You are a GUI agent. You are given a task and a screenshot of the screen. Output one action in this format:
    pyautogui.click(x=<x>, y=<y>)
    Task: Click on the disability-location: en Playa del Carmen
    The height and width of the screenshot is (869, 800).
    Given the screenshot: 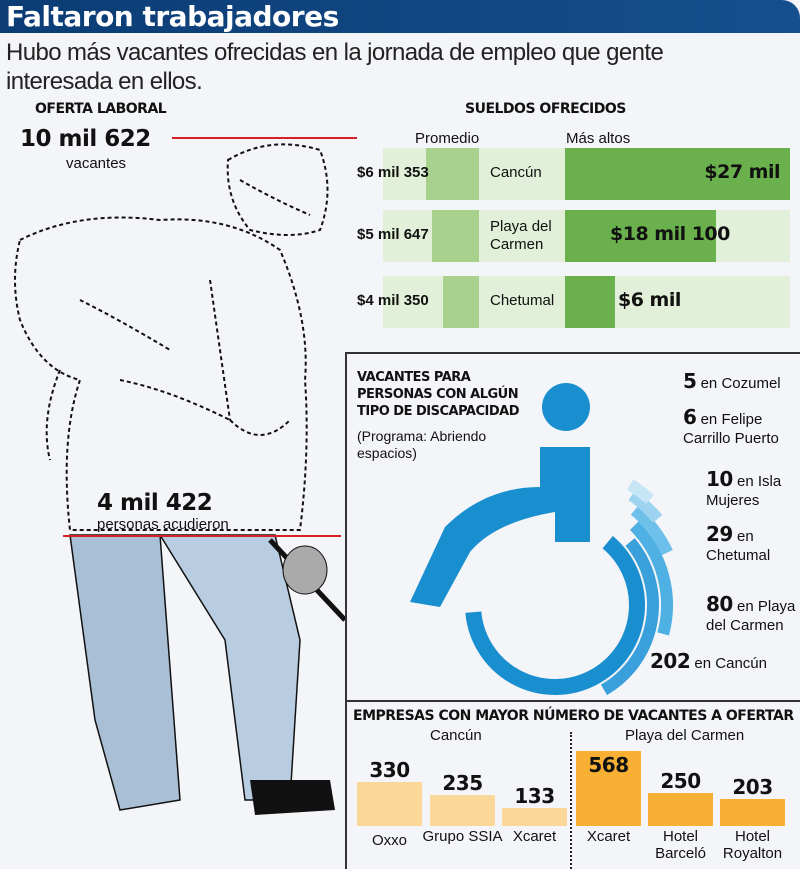 What is the action you would take?
    pyautogui.click(x=751, y=616)
    